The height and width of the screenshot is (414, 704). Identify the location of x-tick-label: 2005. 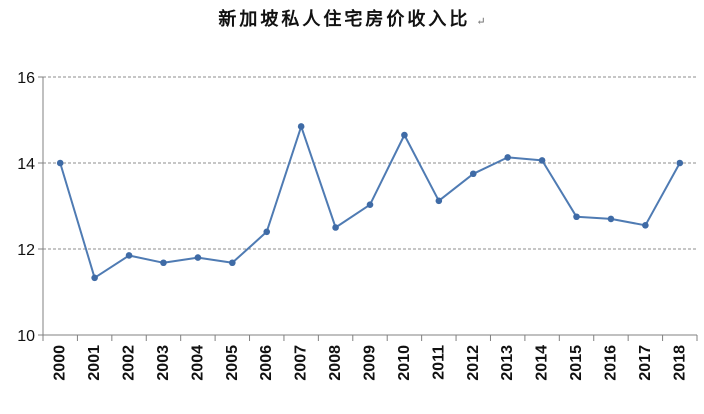
(232, 363).